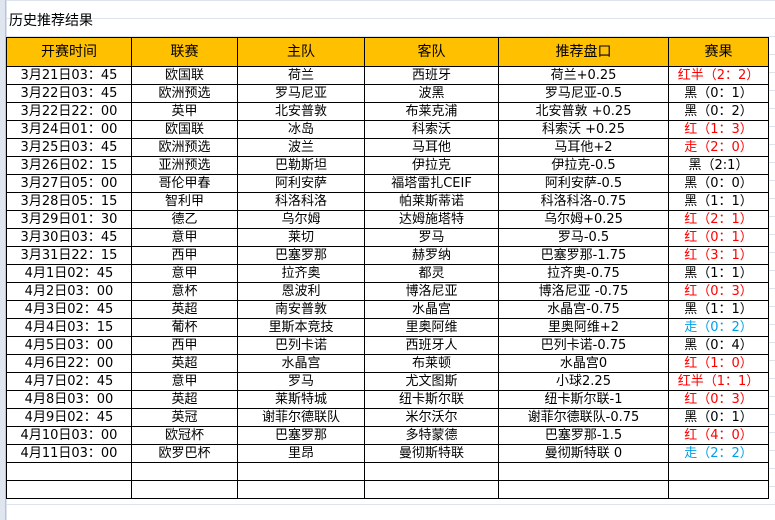 The width and height of the screenshot is (775, 520). What do you see at coordinates (69, 417) in the screenshot?
I see `cell-kickoff-time: 4月9日02：45` at bounding box center [69, 417].